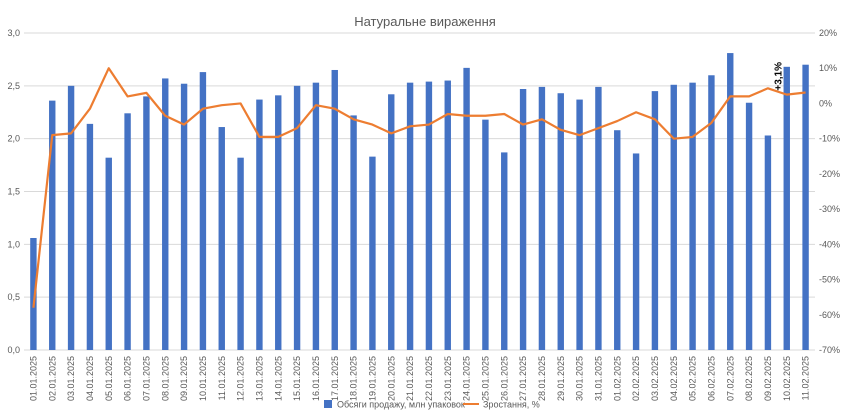 This screenshot has width=850, height=418. Describe the element at coordinates (787, 378) in the screenshot. I see `x-tick-label: 10.02.2025` at that location.